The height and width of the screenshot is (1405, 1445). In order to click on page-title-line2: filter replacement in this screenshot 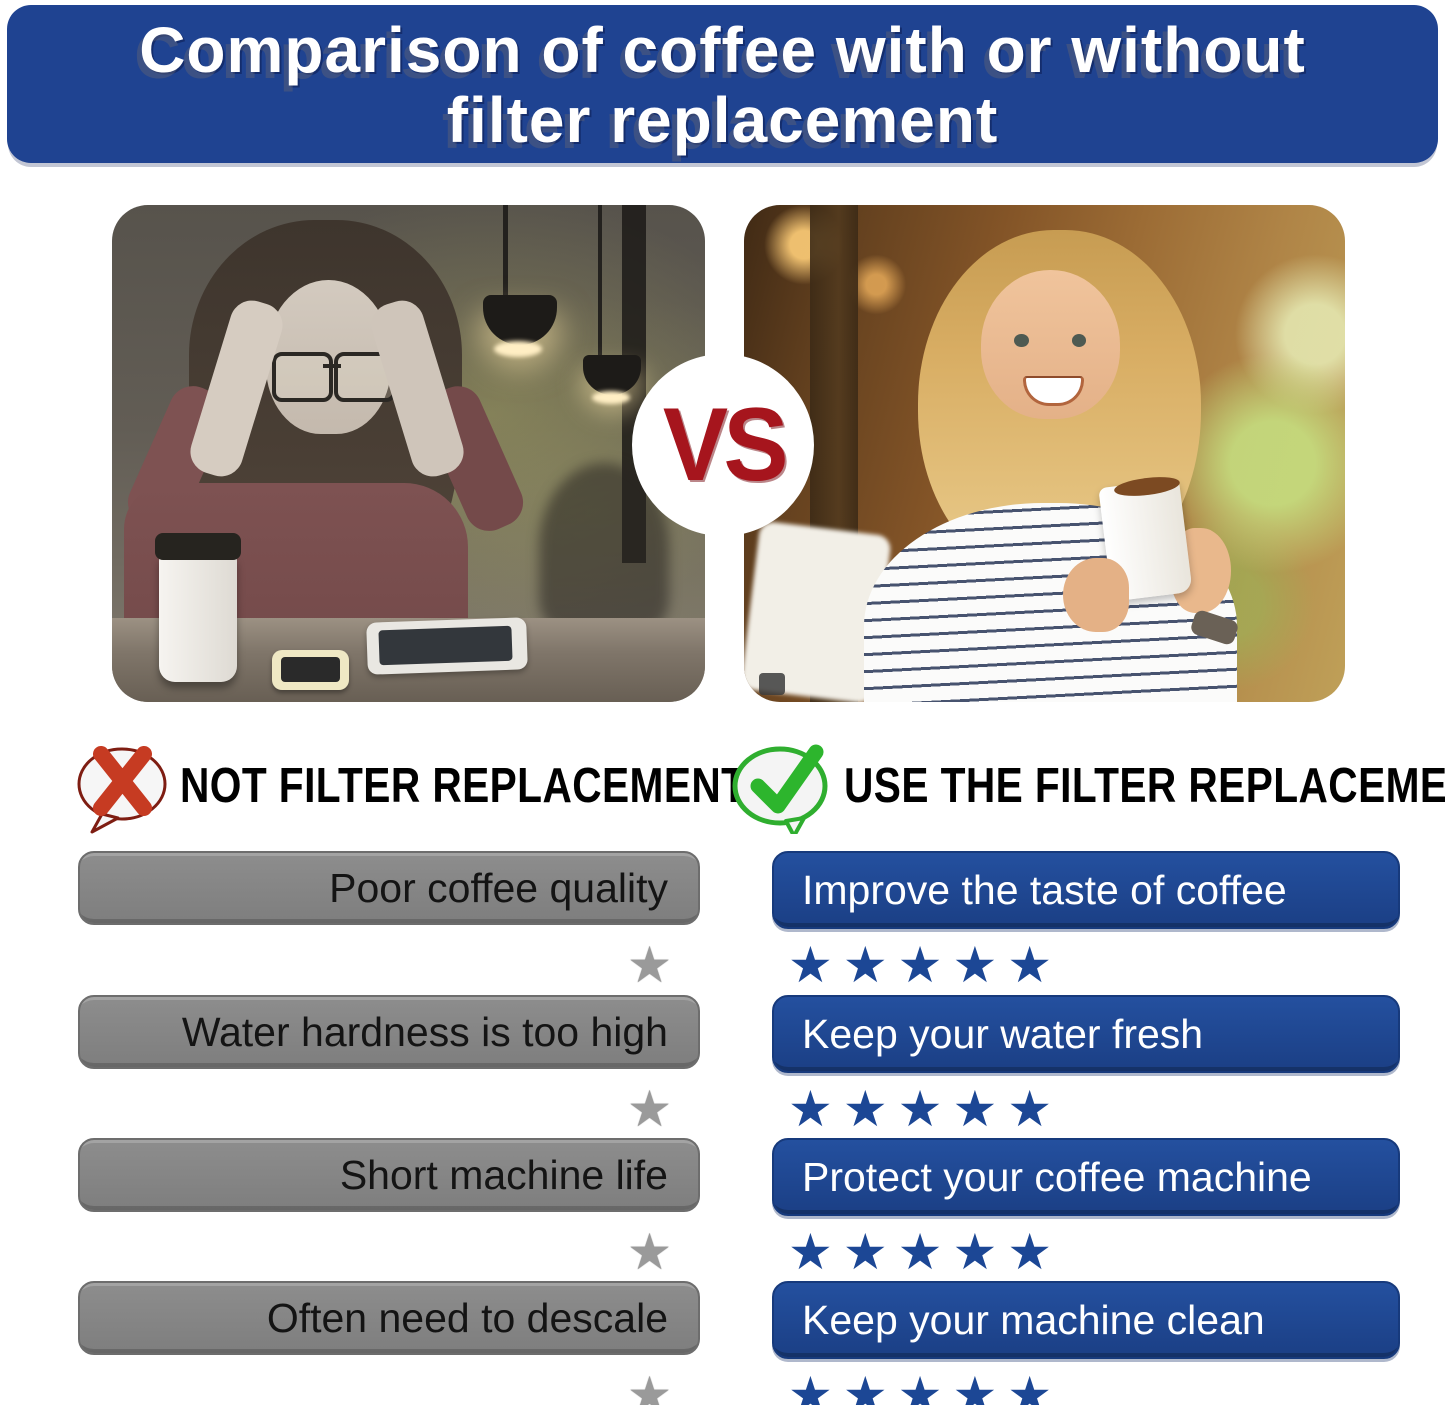, I will do `click(722, 120)`.